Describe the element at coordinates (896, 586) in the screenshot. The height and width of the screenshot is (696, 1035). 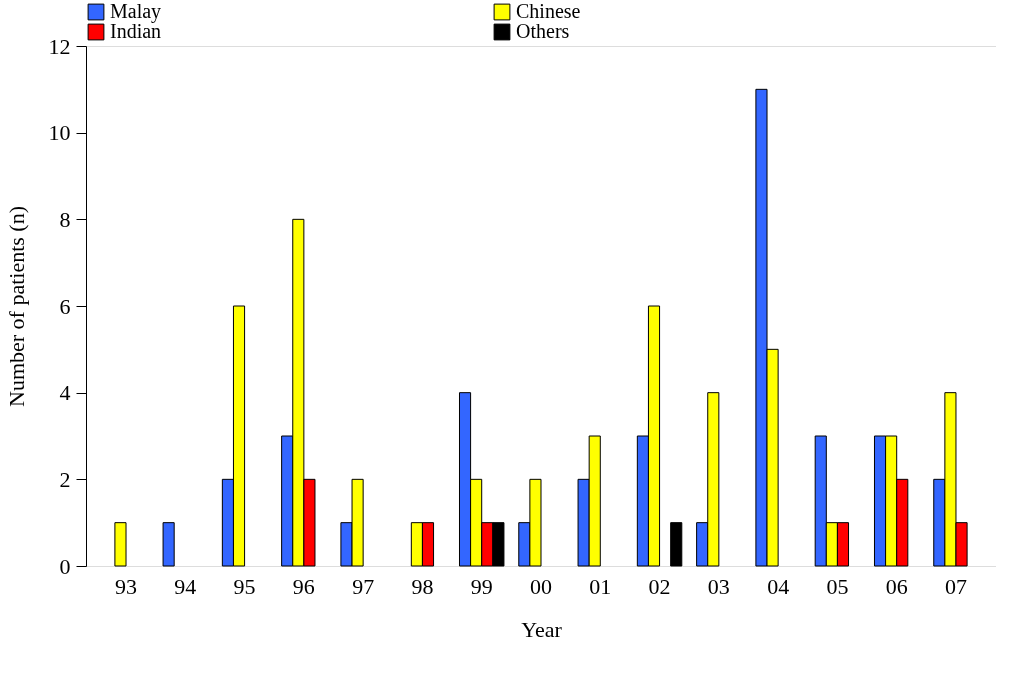
I see `x-tick-label: 06` at that location.